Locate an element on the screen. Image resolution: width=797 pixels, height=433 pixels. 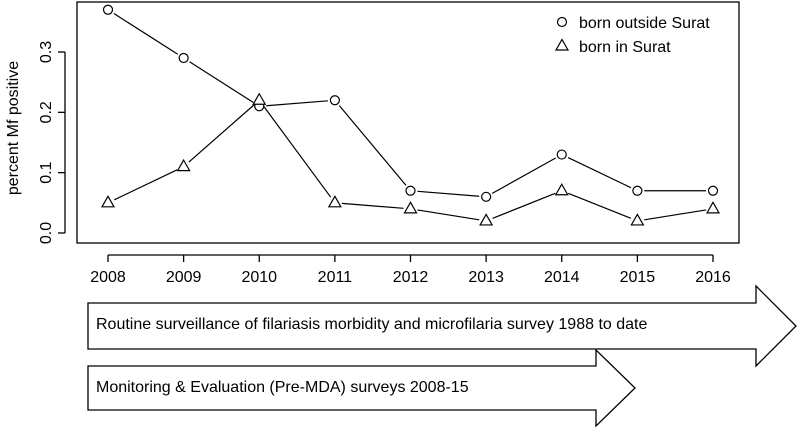
legend: born outside Surat born in Surat is located at coordinates (632, 35).